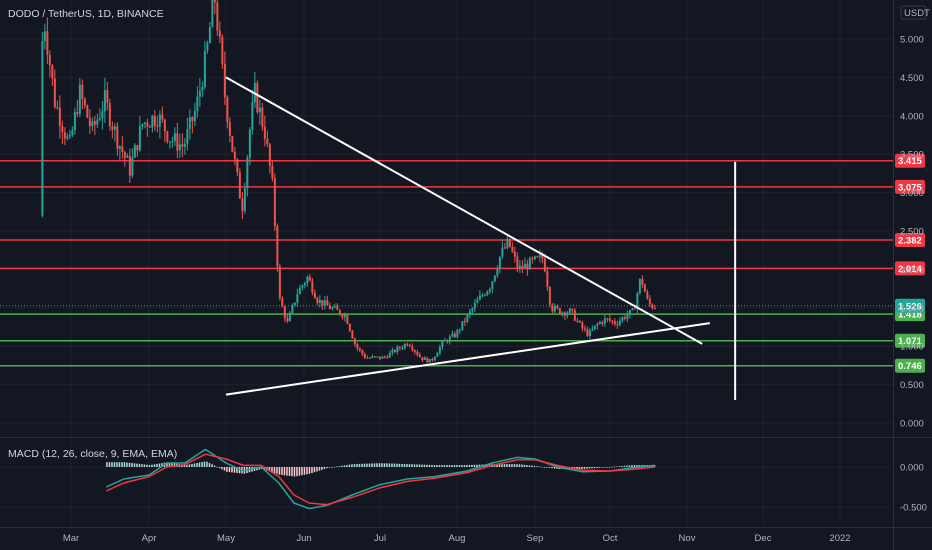 This screenshot has height=550, width=932. I want to click on level-tag-label: 0.746, so click(910, 366).